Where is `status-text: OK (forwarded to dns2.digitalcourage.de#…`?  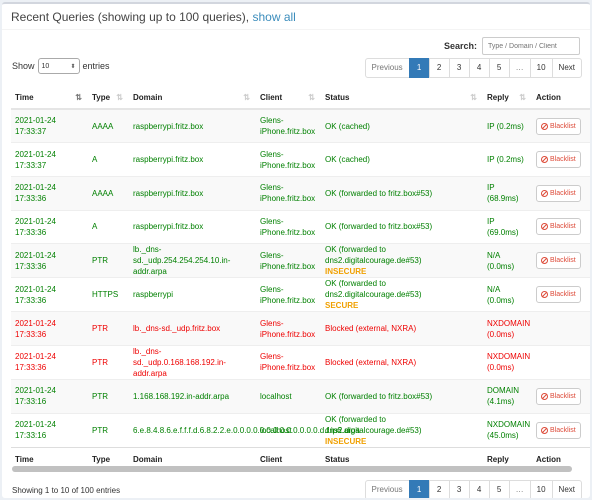
status-text: OK (forwarded to dns2.digitalcourage.de#… is located at coordinates (373, 289).